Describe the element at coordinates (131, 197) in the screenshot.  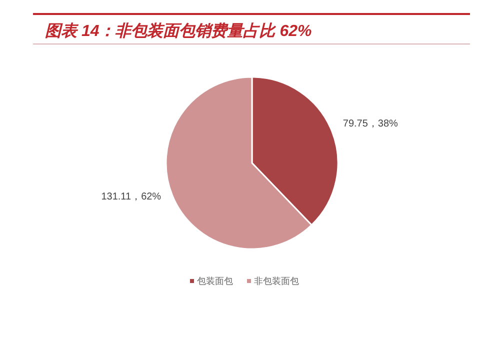
I see `data-label: 131.11，62%` at that location.